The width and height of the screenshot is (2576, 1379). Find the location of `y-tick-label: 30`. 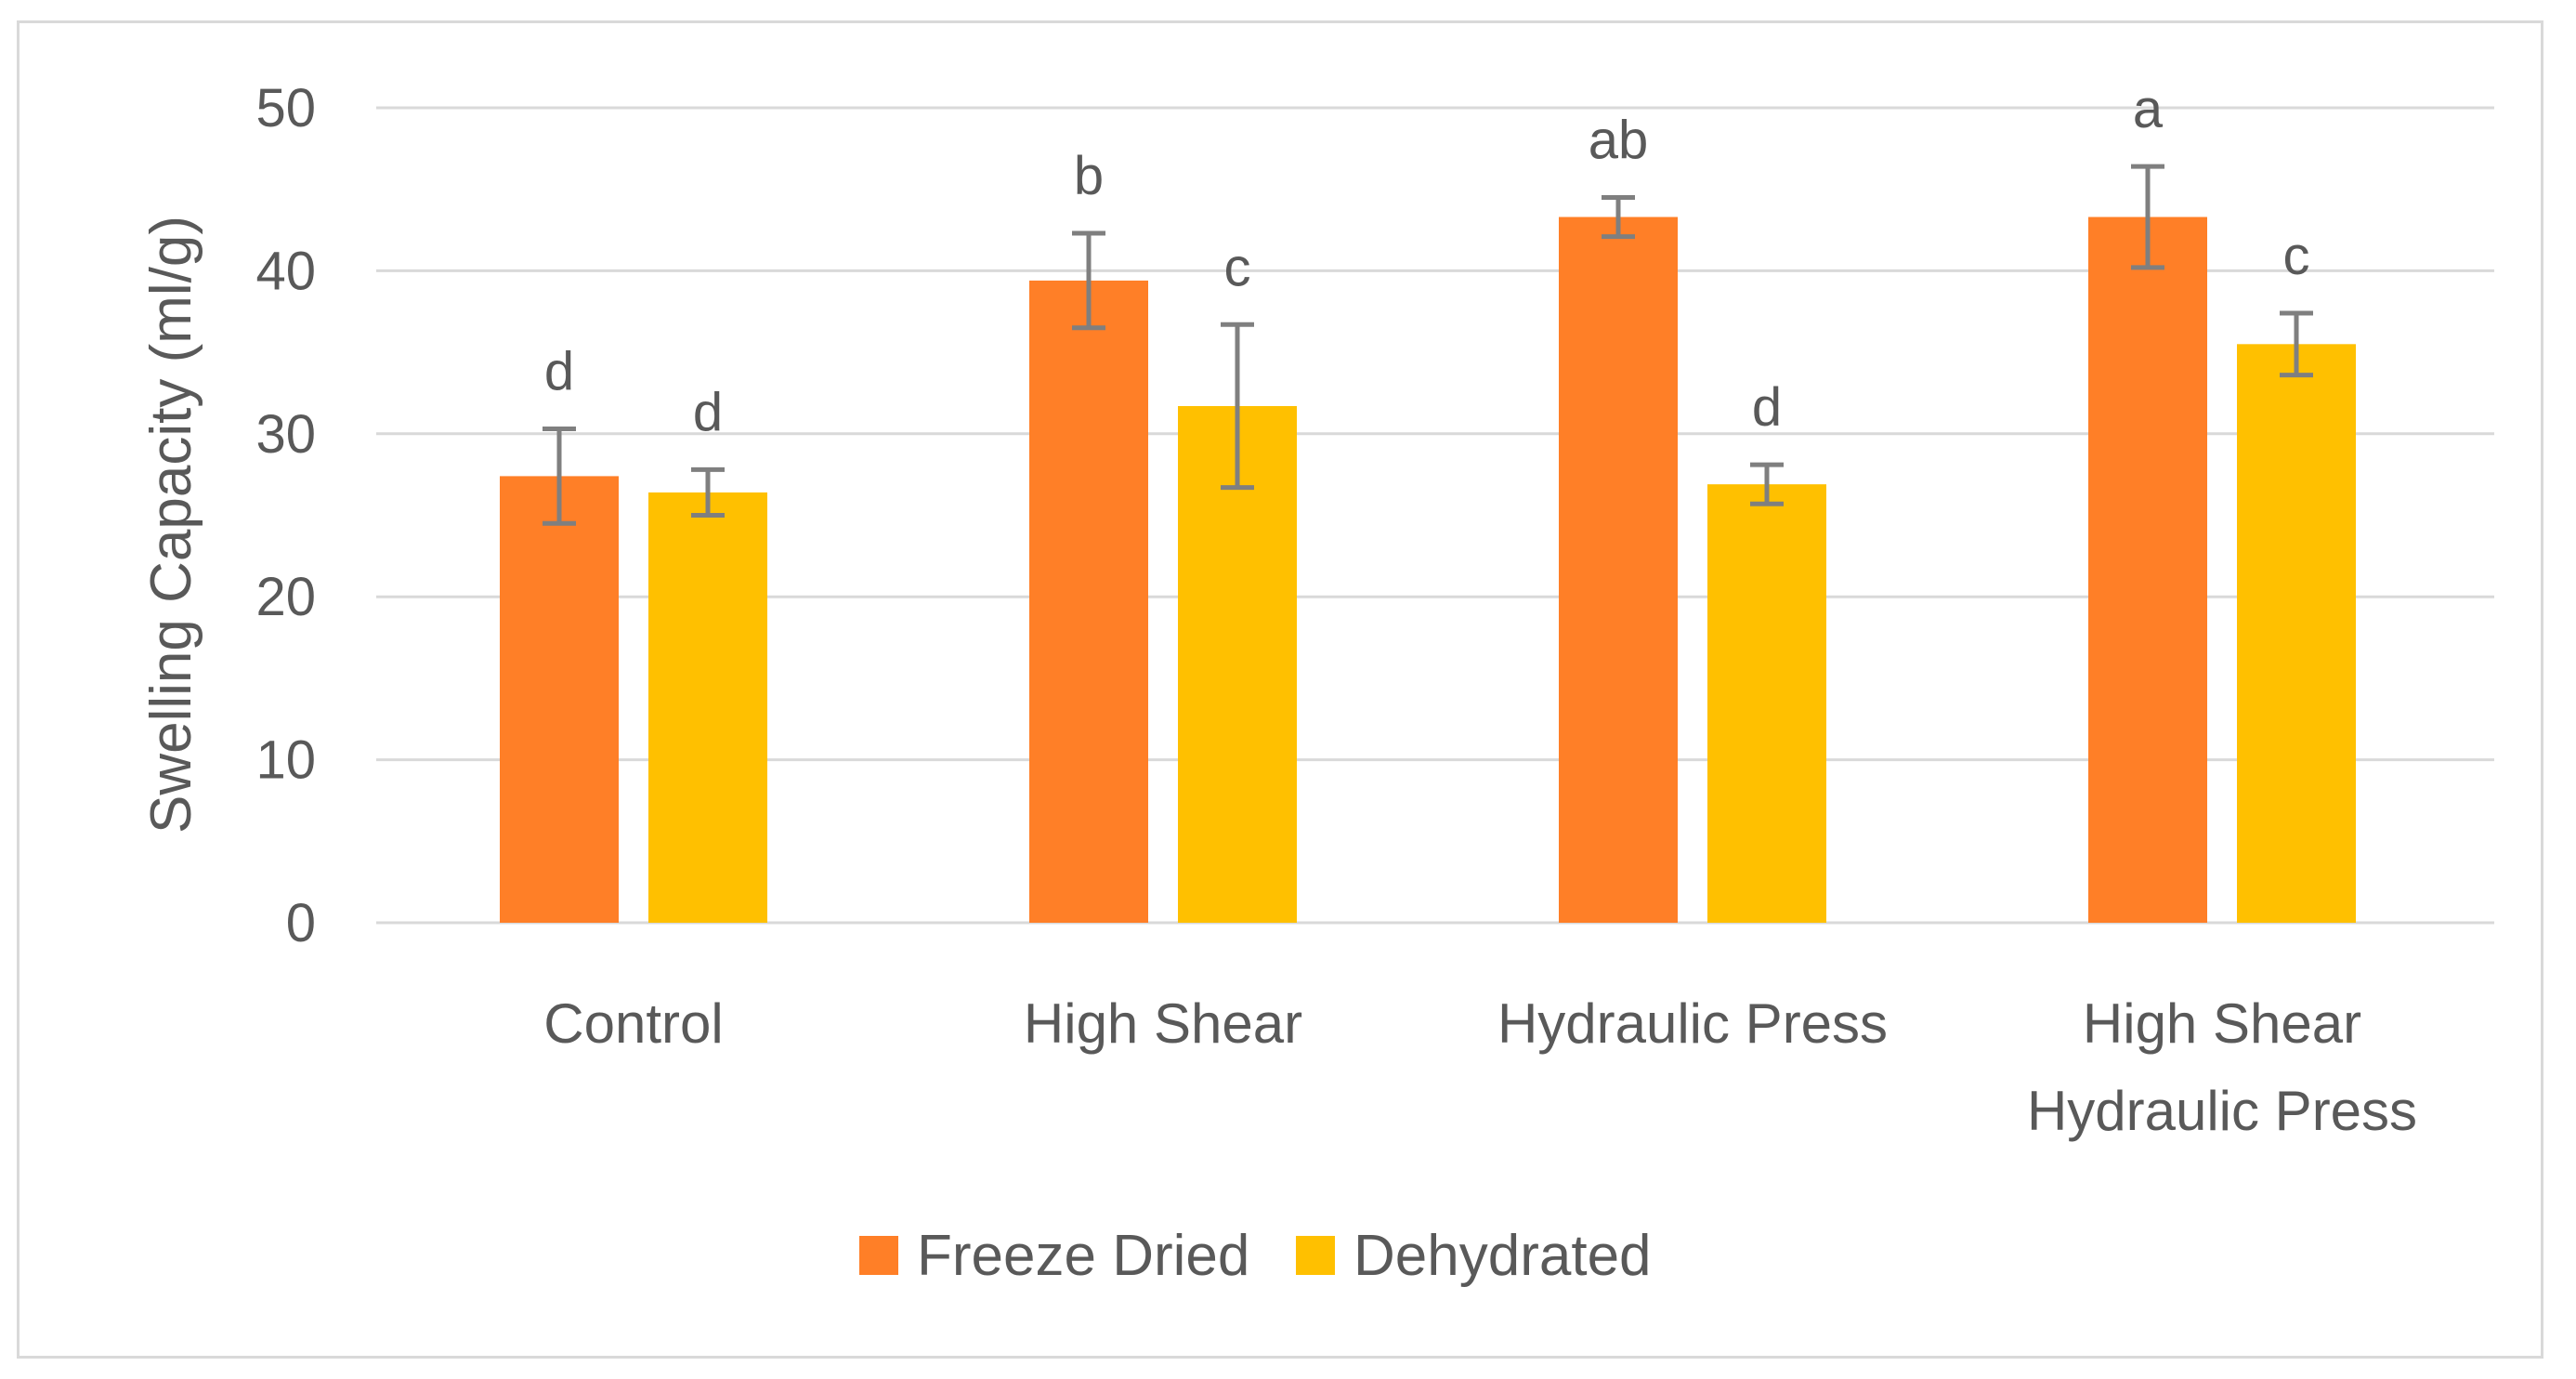

y-tick-label: 30 is located at coordinates (285, 434).